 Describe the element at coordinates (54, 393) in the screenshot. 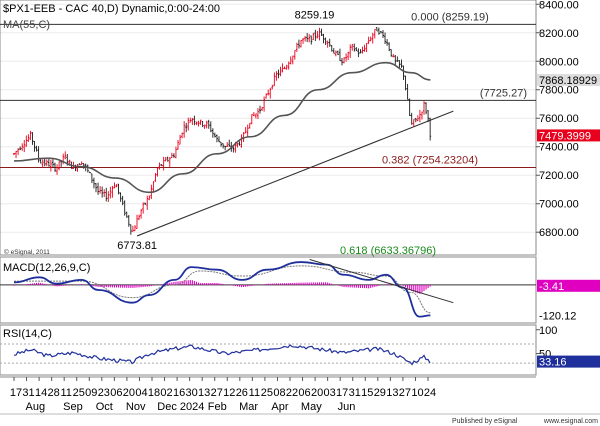

I see `date-tick-label: 28` at that location.